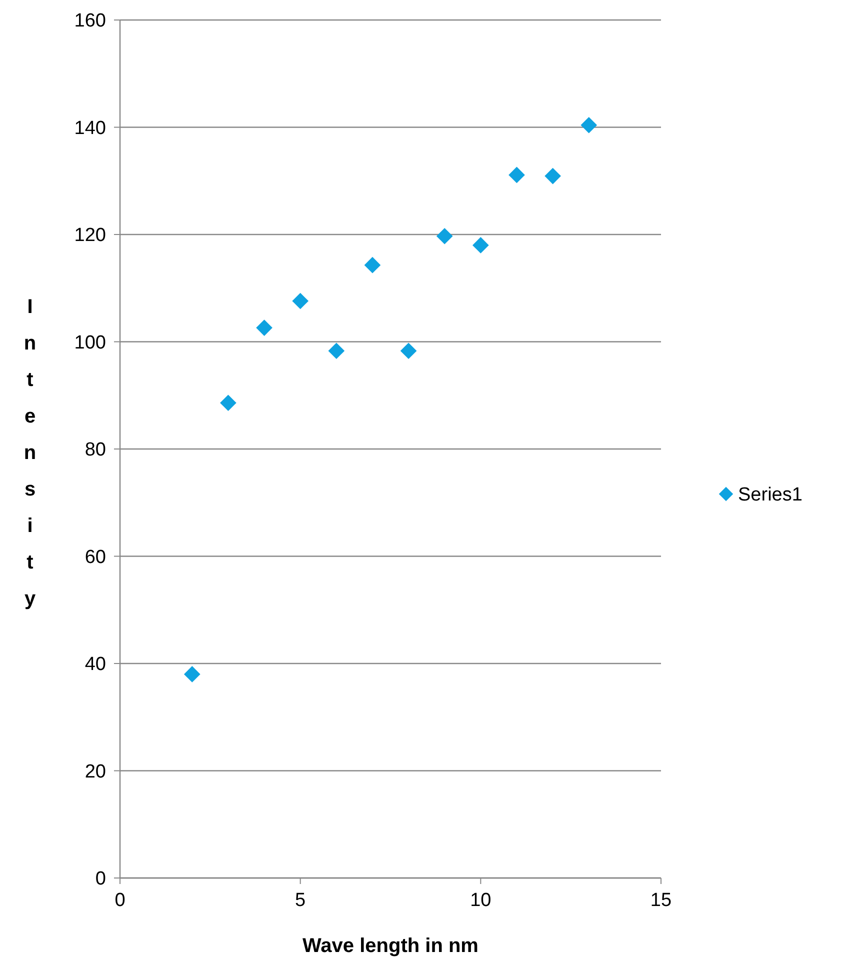 Image resolution: width=844 pixels, height=964 pixels. Describe the element at coordinates (120, 900) in the screenshot. I see `x-tick-label: 0` at that location.